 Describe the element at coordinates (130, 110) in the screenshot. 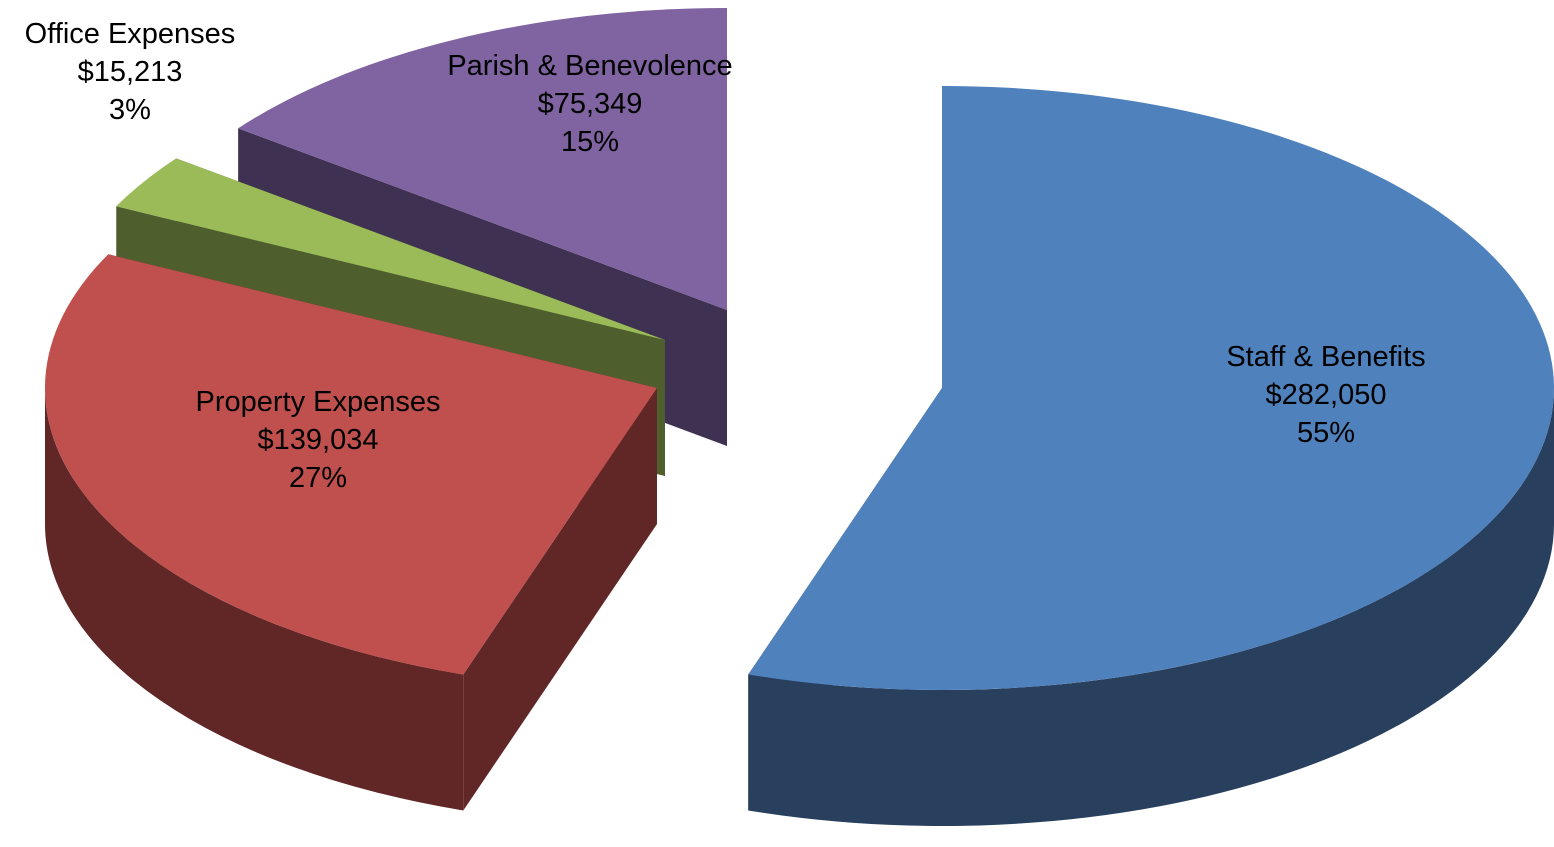

I see `slice-label-percent: 3%` at that location.